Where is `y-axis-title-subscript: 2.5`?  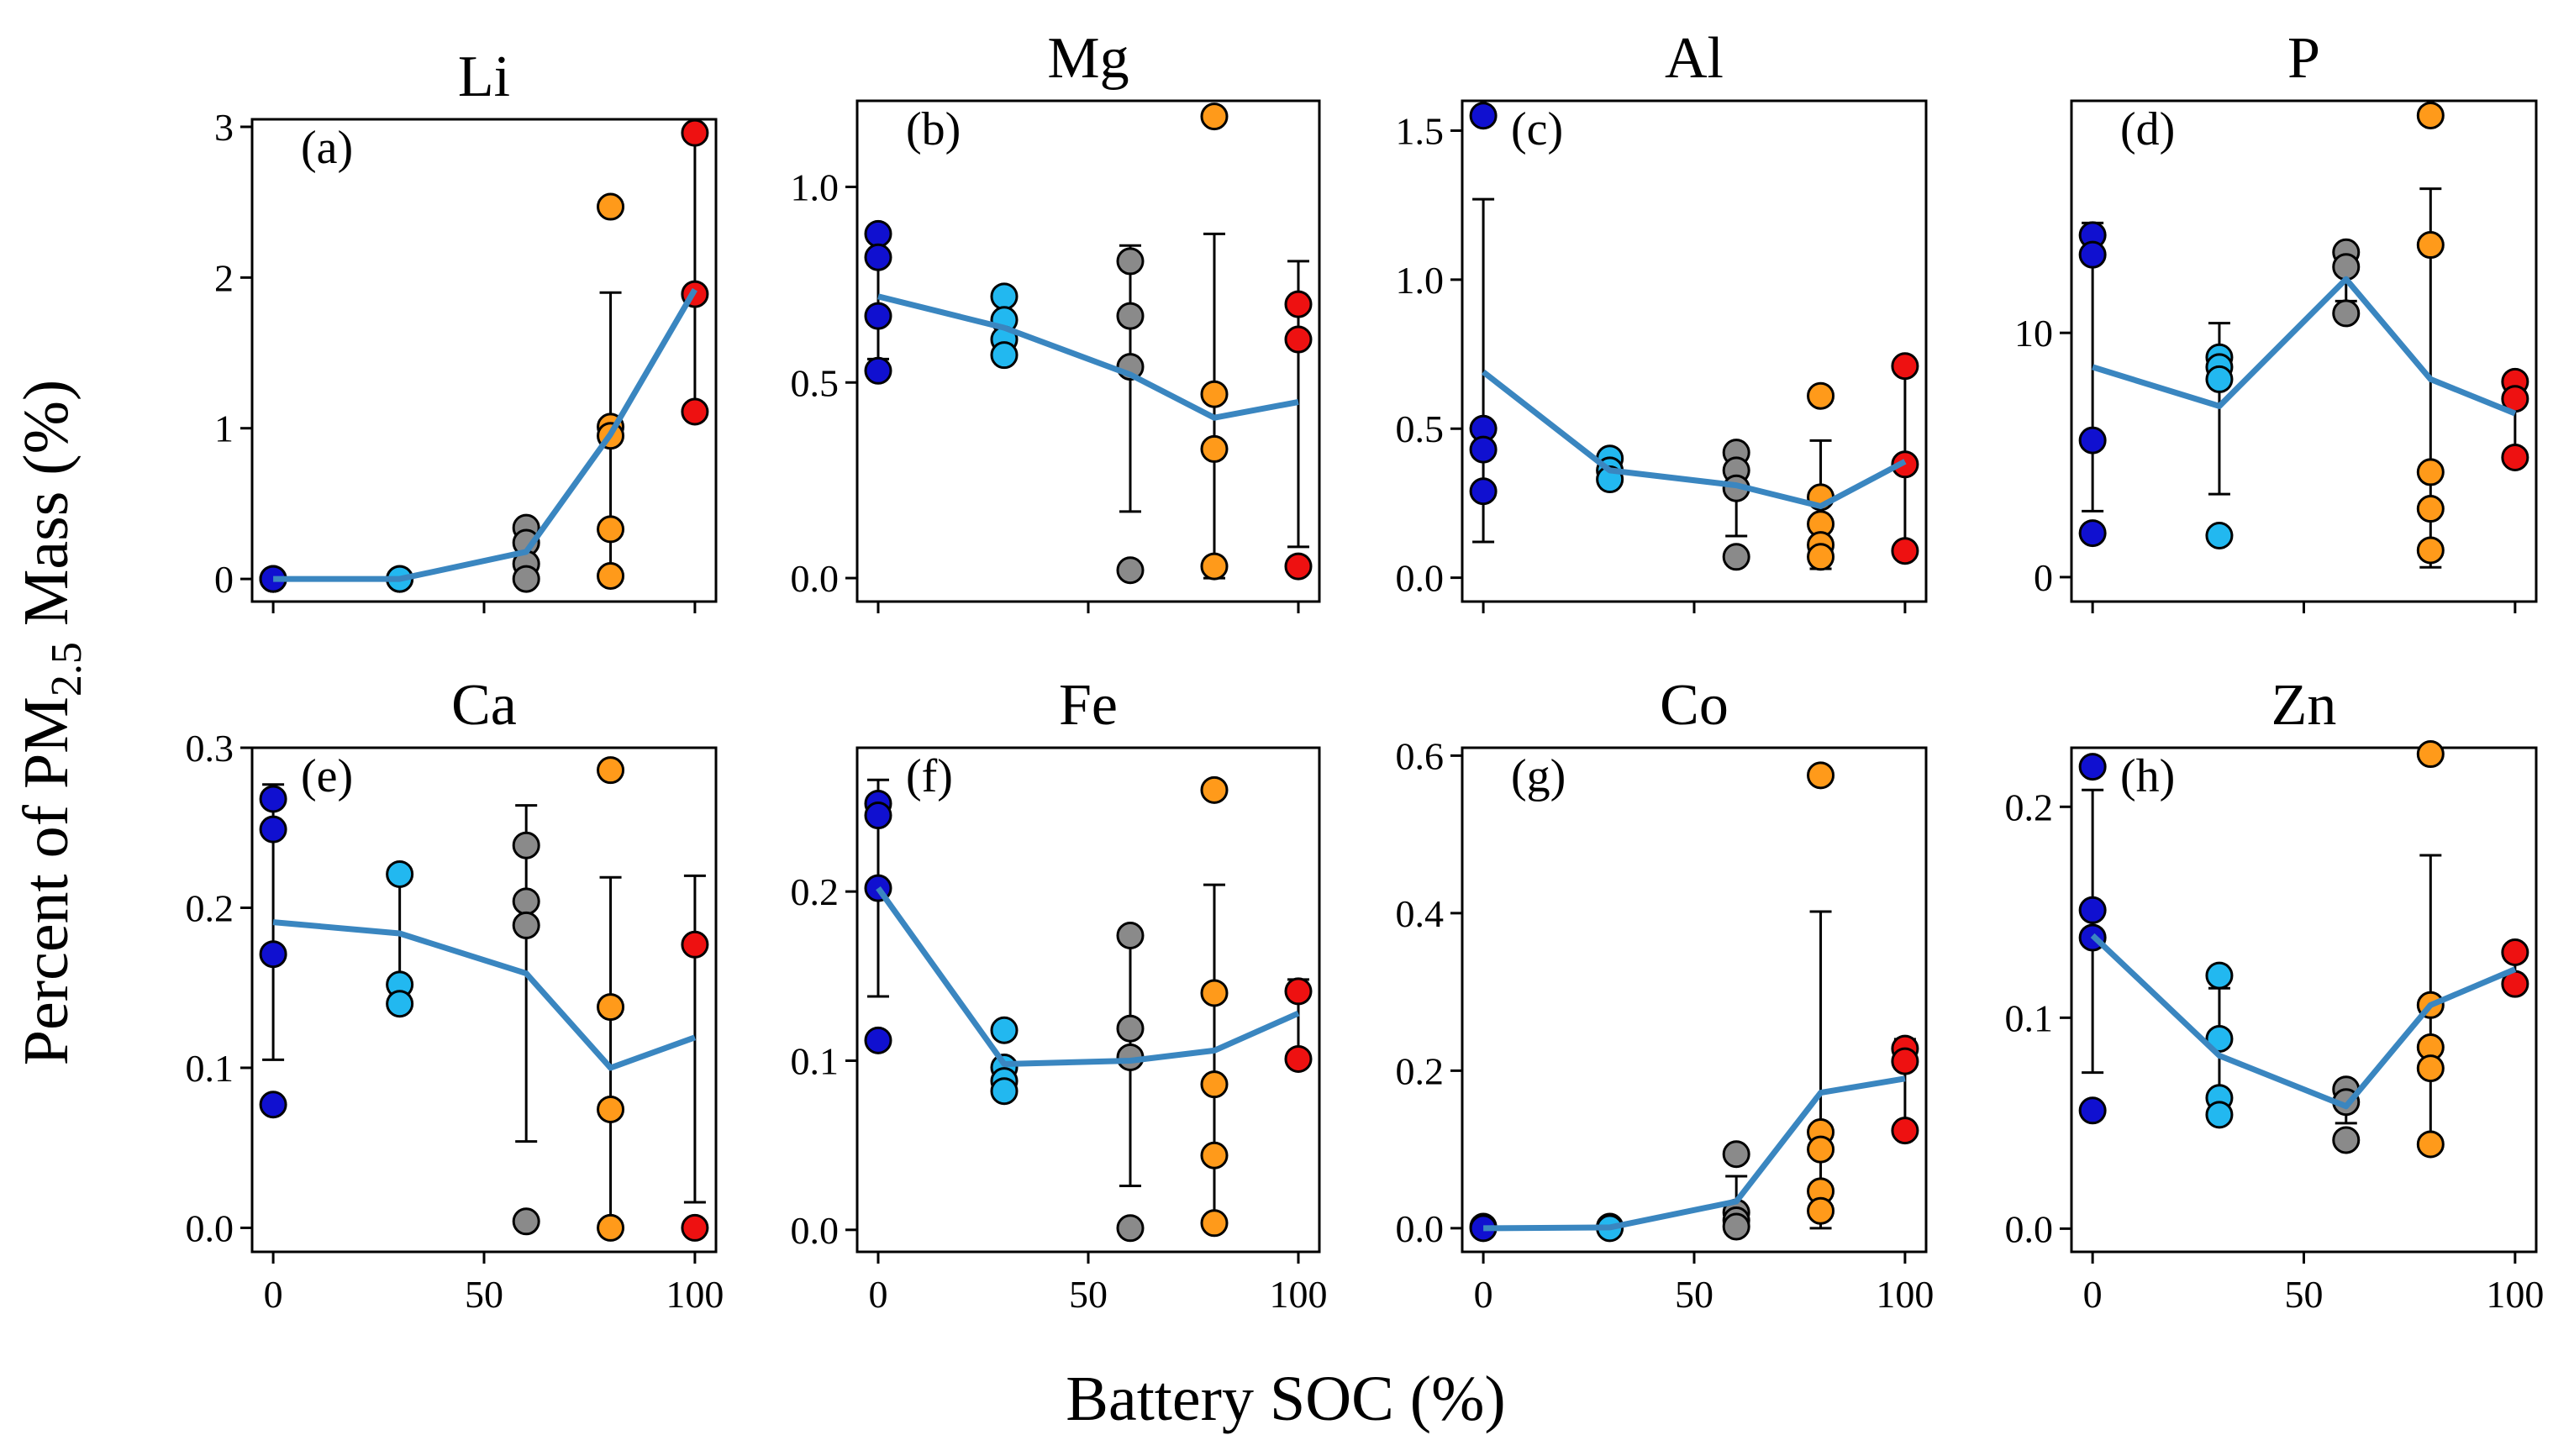 y-axis-title-subscript: 2.5 is located at coordinates (67, 669).